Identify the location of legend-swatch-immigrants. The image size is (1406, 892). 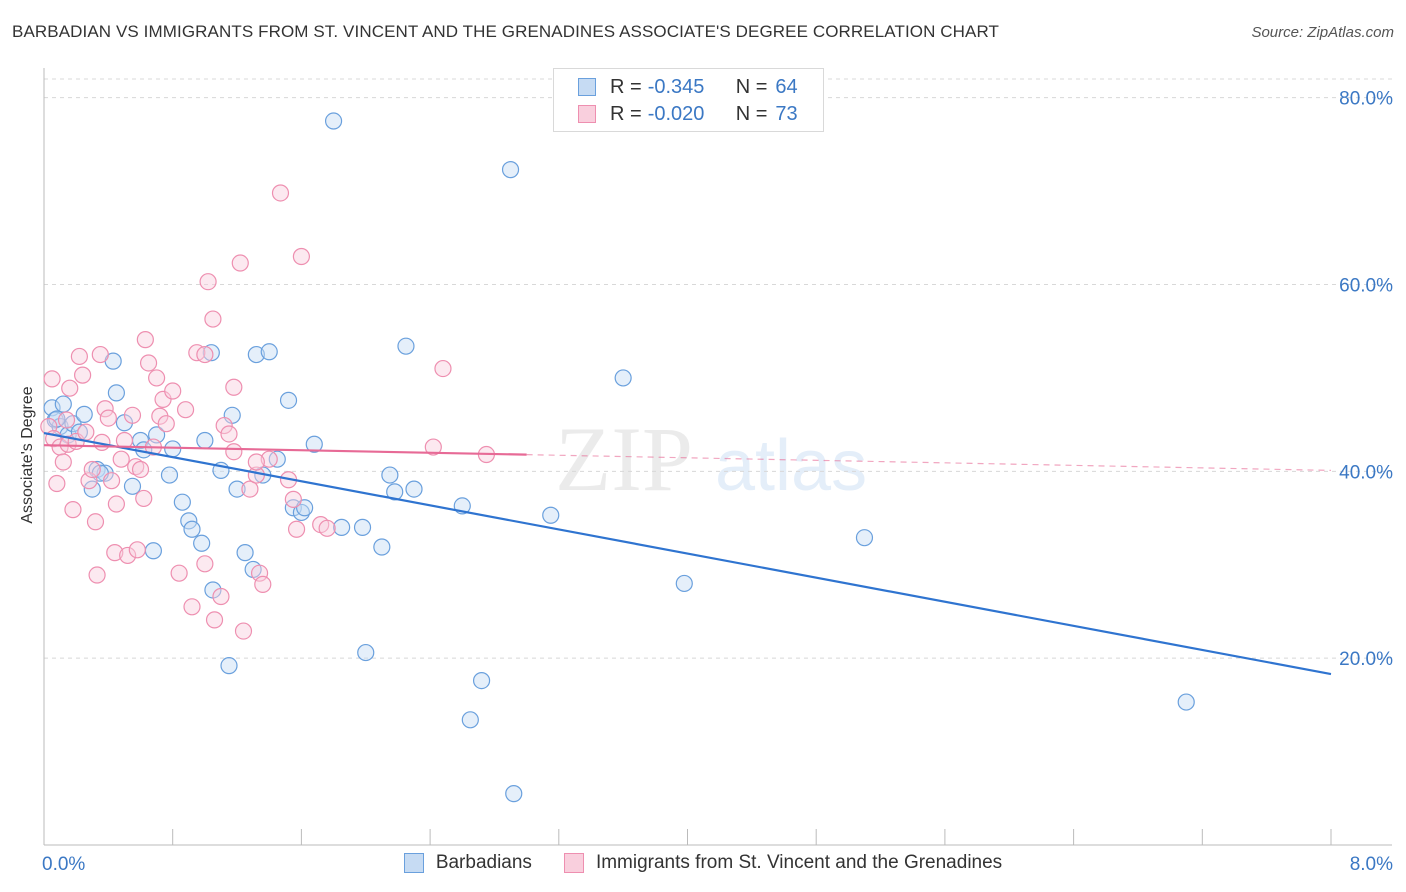
(573, 863).